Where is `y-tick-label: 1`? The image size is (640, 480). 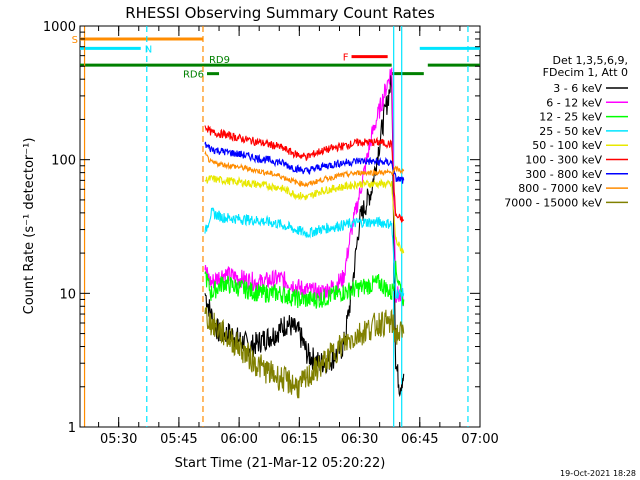
y-tick-label: 1 is located at coordinates (72, 428).